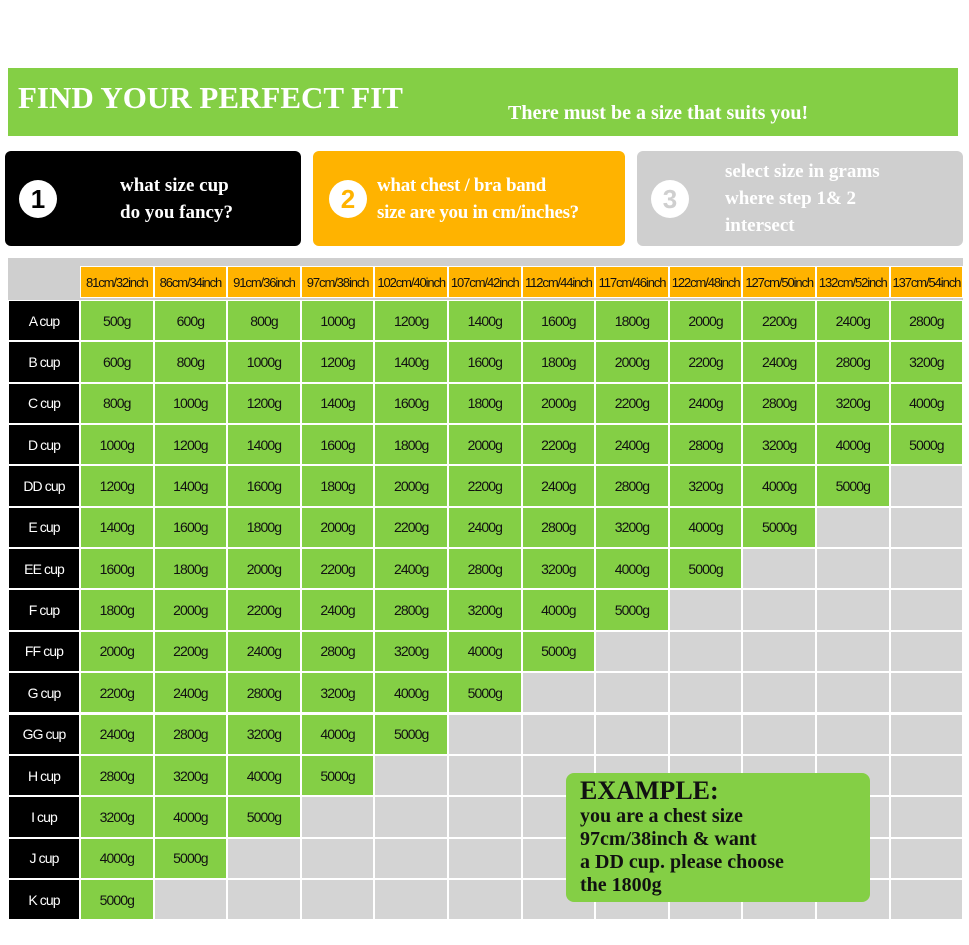 The height and width of the screenshot is (945, 969). I want to click on step-number: 2, so click(348, 199).